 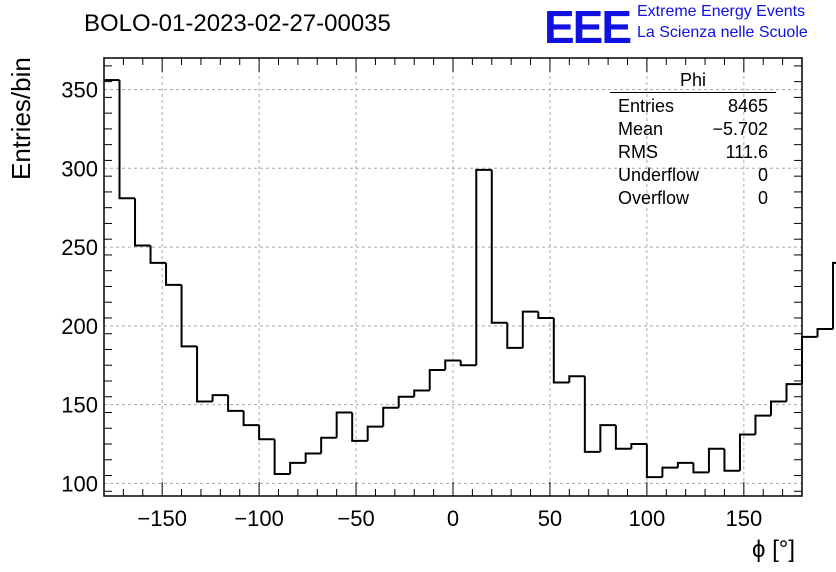 What do you see at coordinates (654, 198) in the screenshot?
I see `stats-label: Overflow` at bounding box center [654, 198].